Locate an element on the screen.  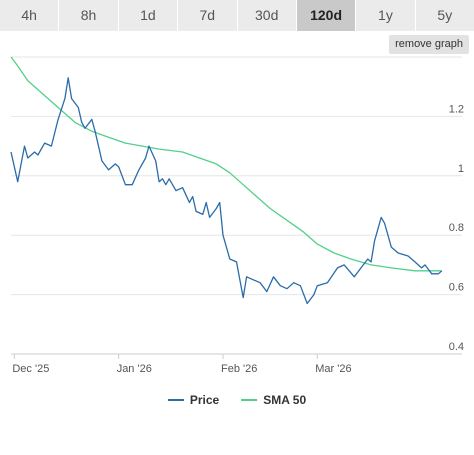
legend-swatch-price is located at coordinates (175, 400).